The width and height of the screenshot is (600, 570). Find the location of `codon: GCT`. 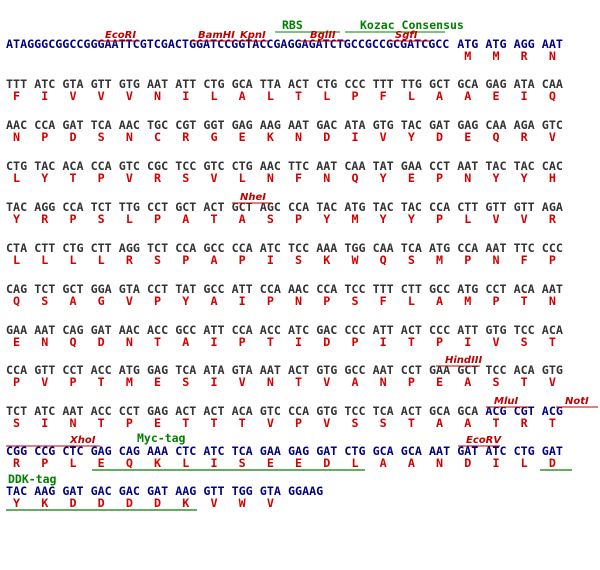

codon: GCT is located at coordinates (439, 84).